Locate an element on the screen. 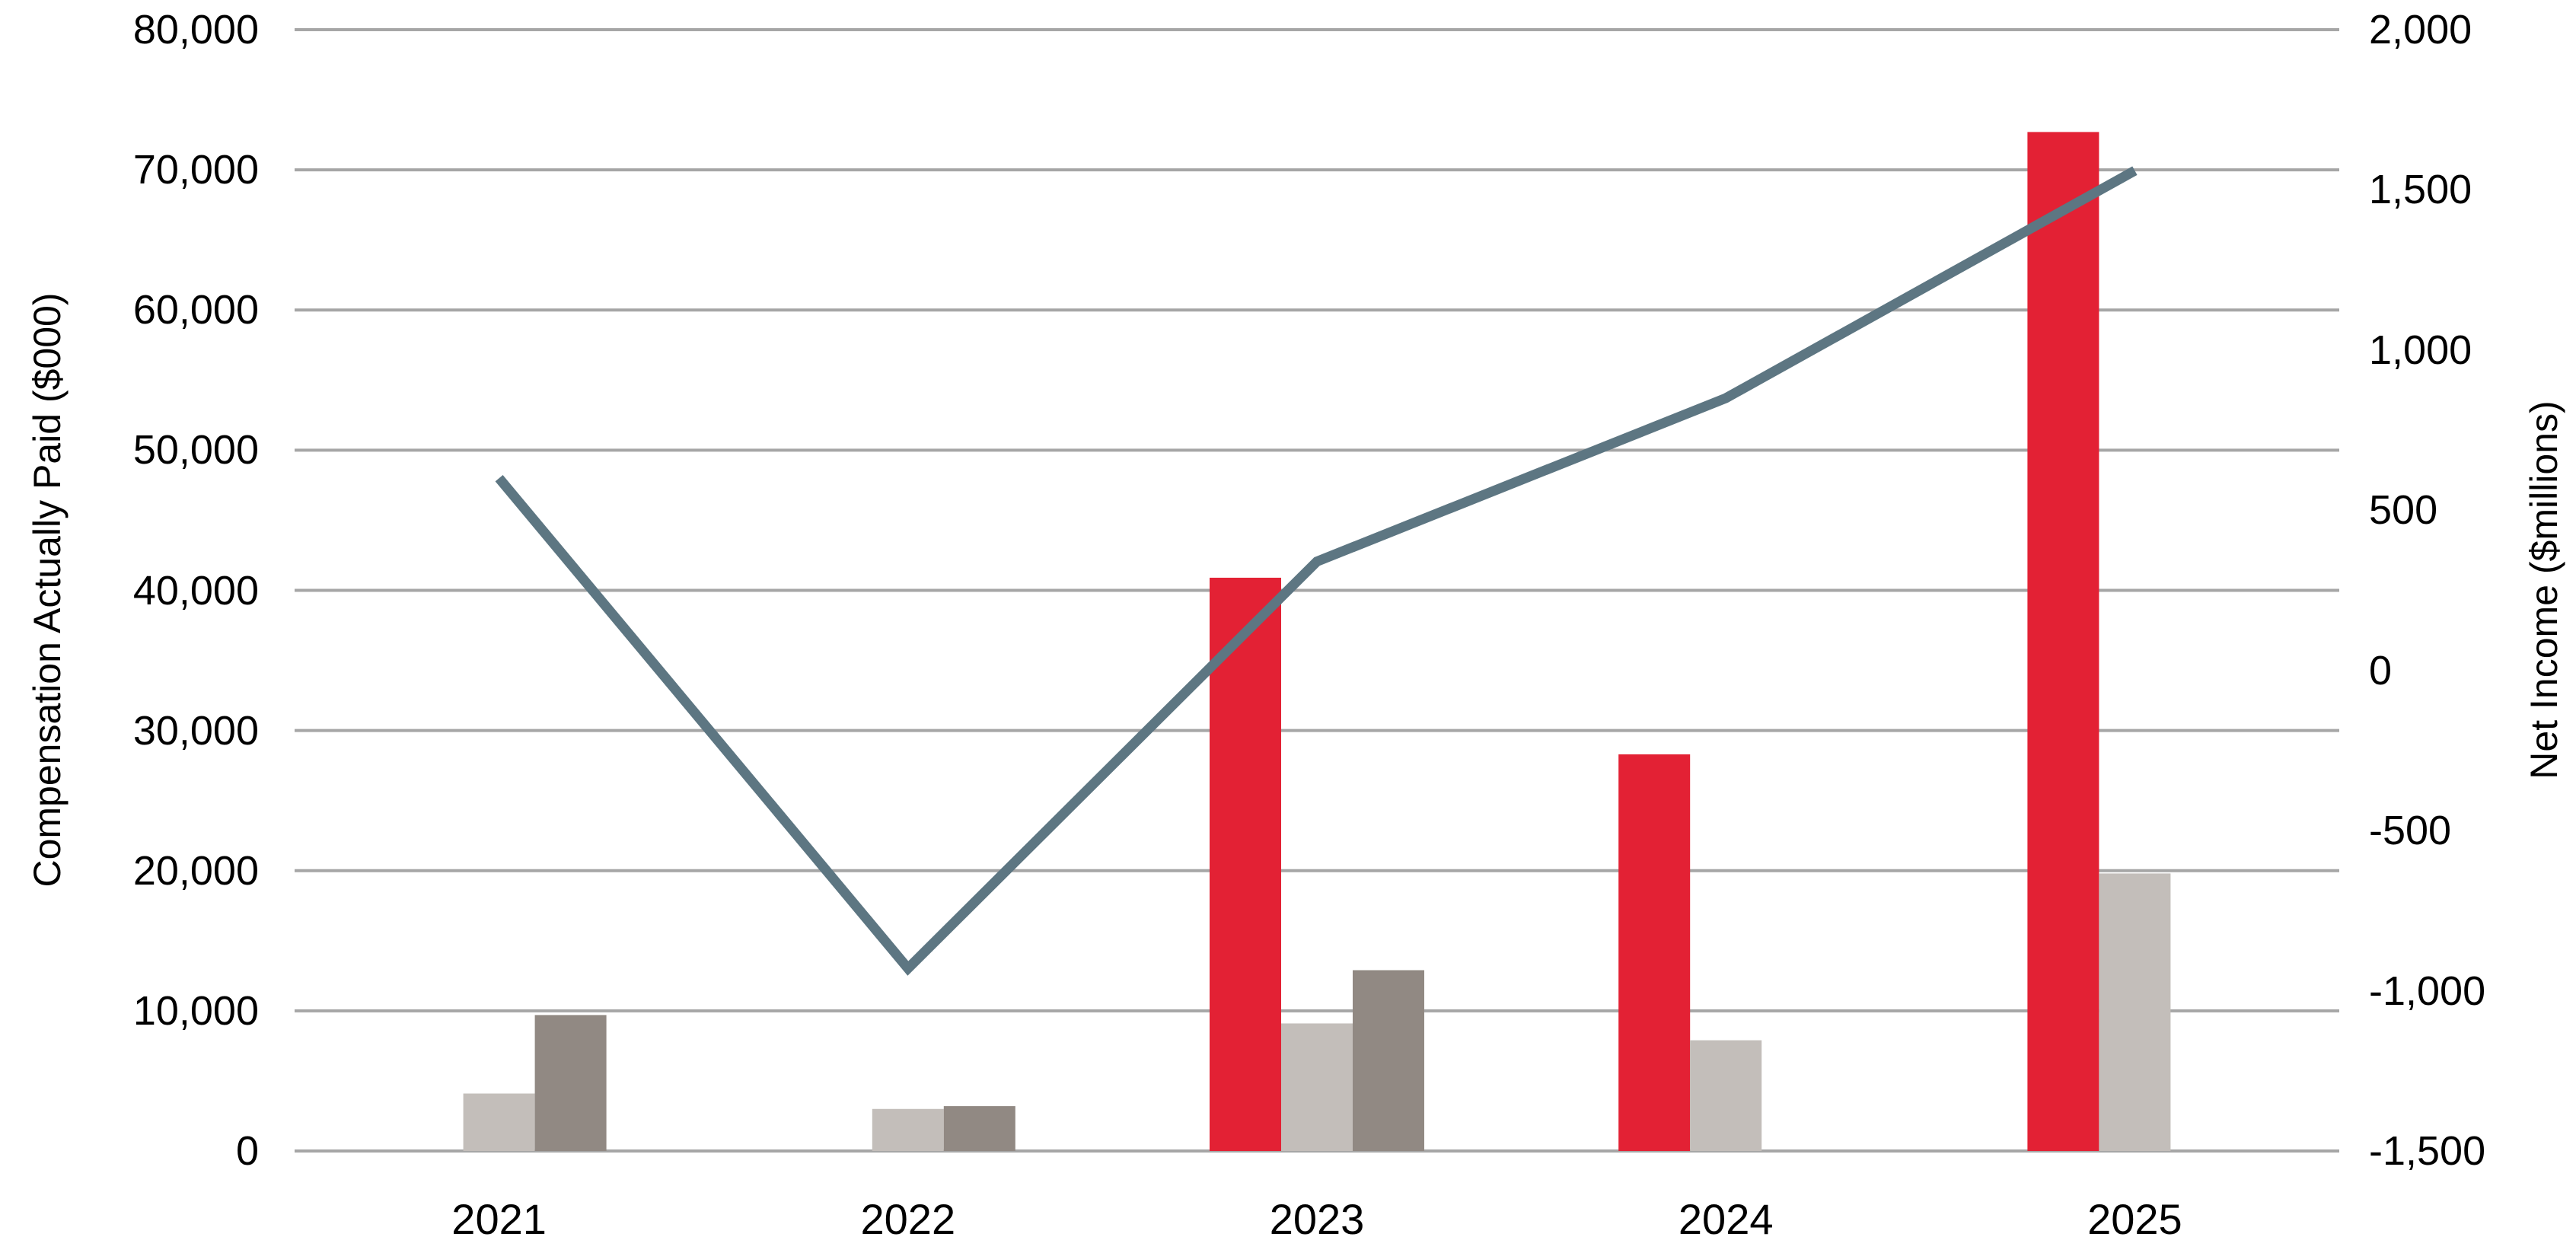 The width and height of the screenshot is (2576, 1253). red-bars-2023 is located at coordinates (1245, 864).